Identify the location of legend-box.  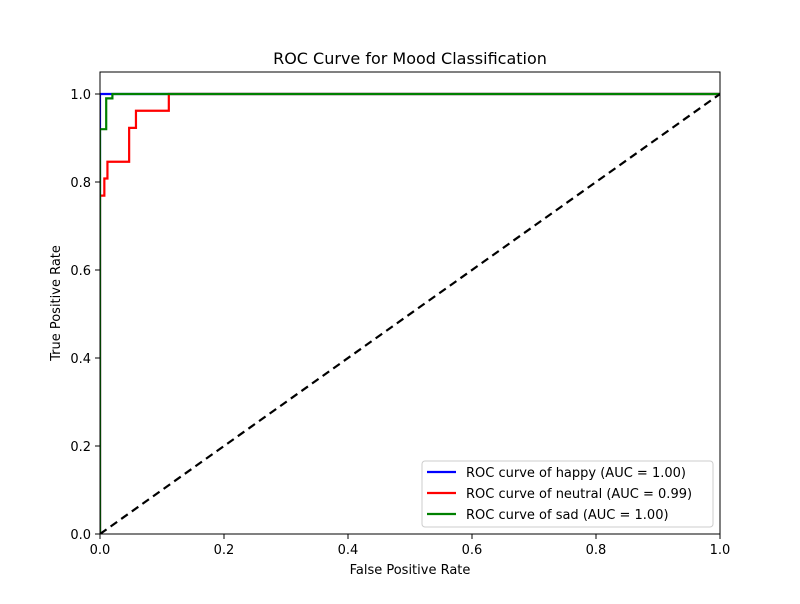
(567, 494).